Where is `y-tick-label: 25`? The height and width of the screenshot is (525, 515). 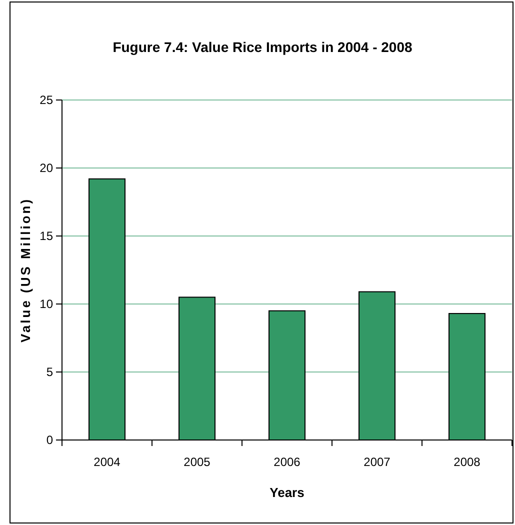 y-tick-label: 25 is located at coordinates (47, 99).